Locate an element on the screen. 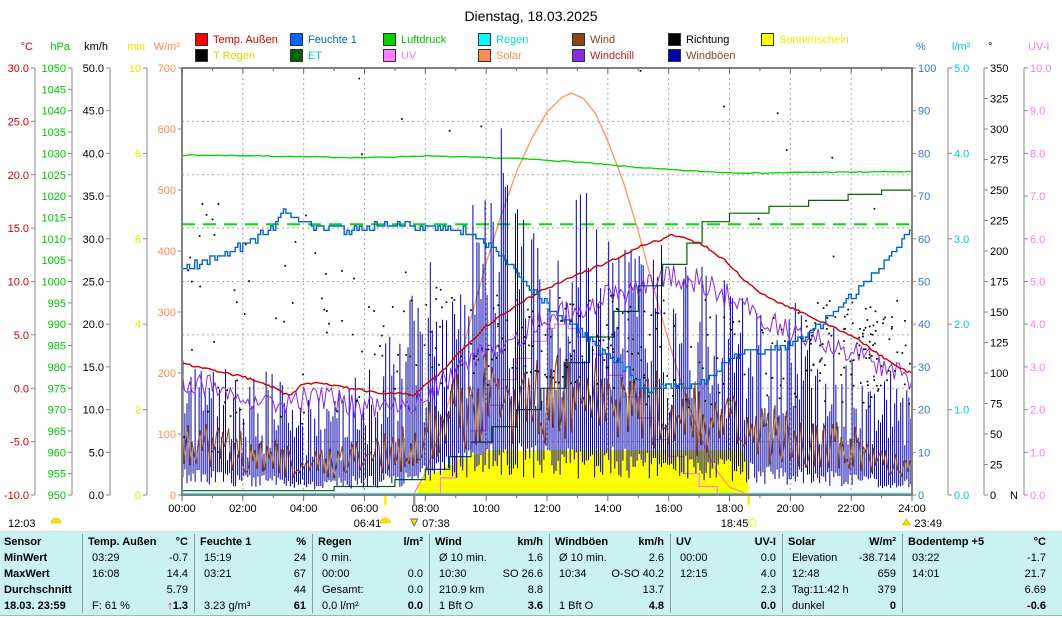  svg-text: 8 is located at coordinates (138, 154).